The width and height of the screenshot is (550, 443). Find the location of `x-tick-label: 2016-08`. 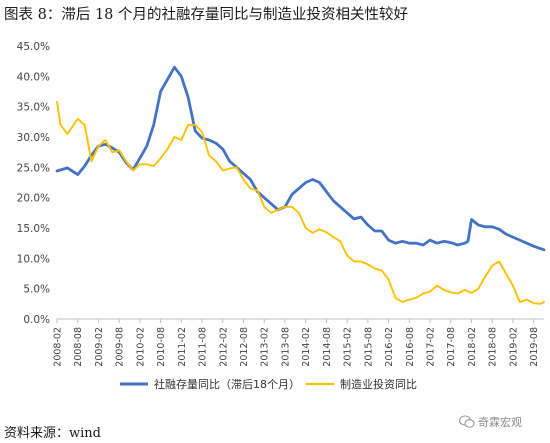

x-tick-label: 2016-08 is located at coordinates (410, 347).